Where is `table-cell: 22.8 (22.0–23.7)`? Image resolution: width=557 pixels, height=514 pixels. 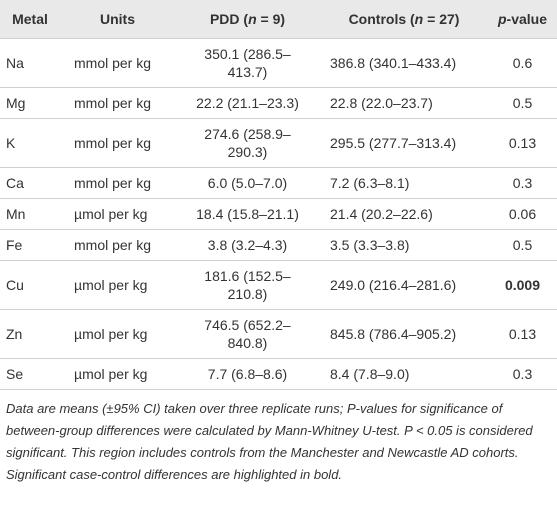
table-cell: 22.8 (22.0–23.7) is located at coordinates (404, 103).